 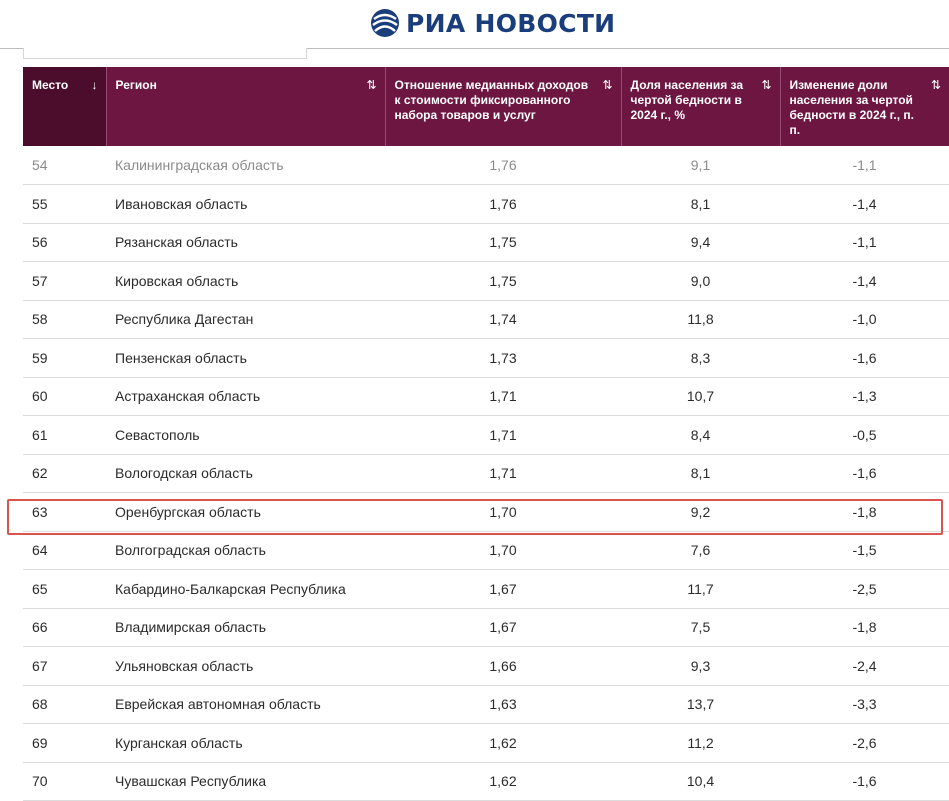 What do you see at coordinates (700, 165) in the screenshot?
I see `cell-poverty-share: 9,1` at bounding box center [700, 165].